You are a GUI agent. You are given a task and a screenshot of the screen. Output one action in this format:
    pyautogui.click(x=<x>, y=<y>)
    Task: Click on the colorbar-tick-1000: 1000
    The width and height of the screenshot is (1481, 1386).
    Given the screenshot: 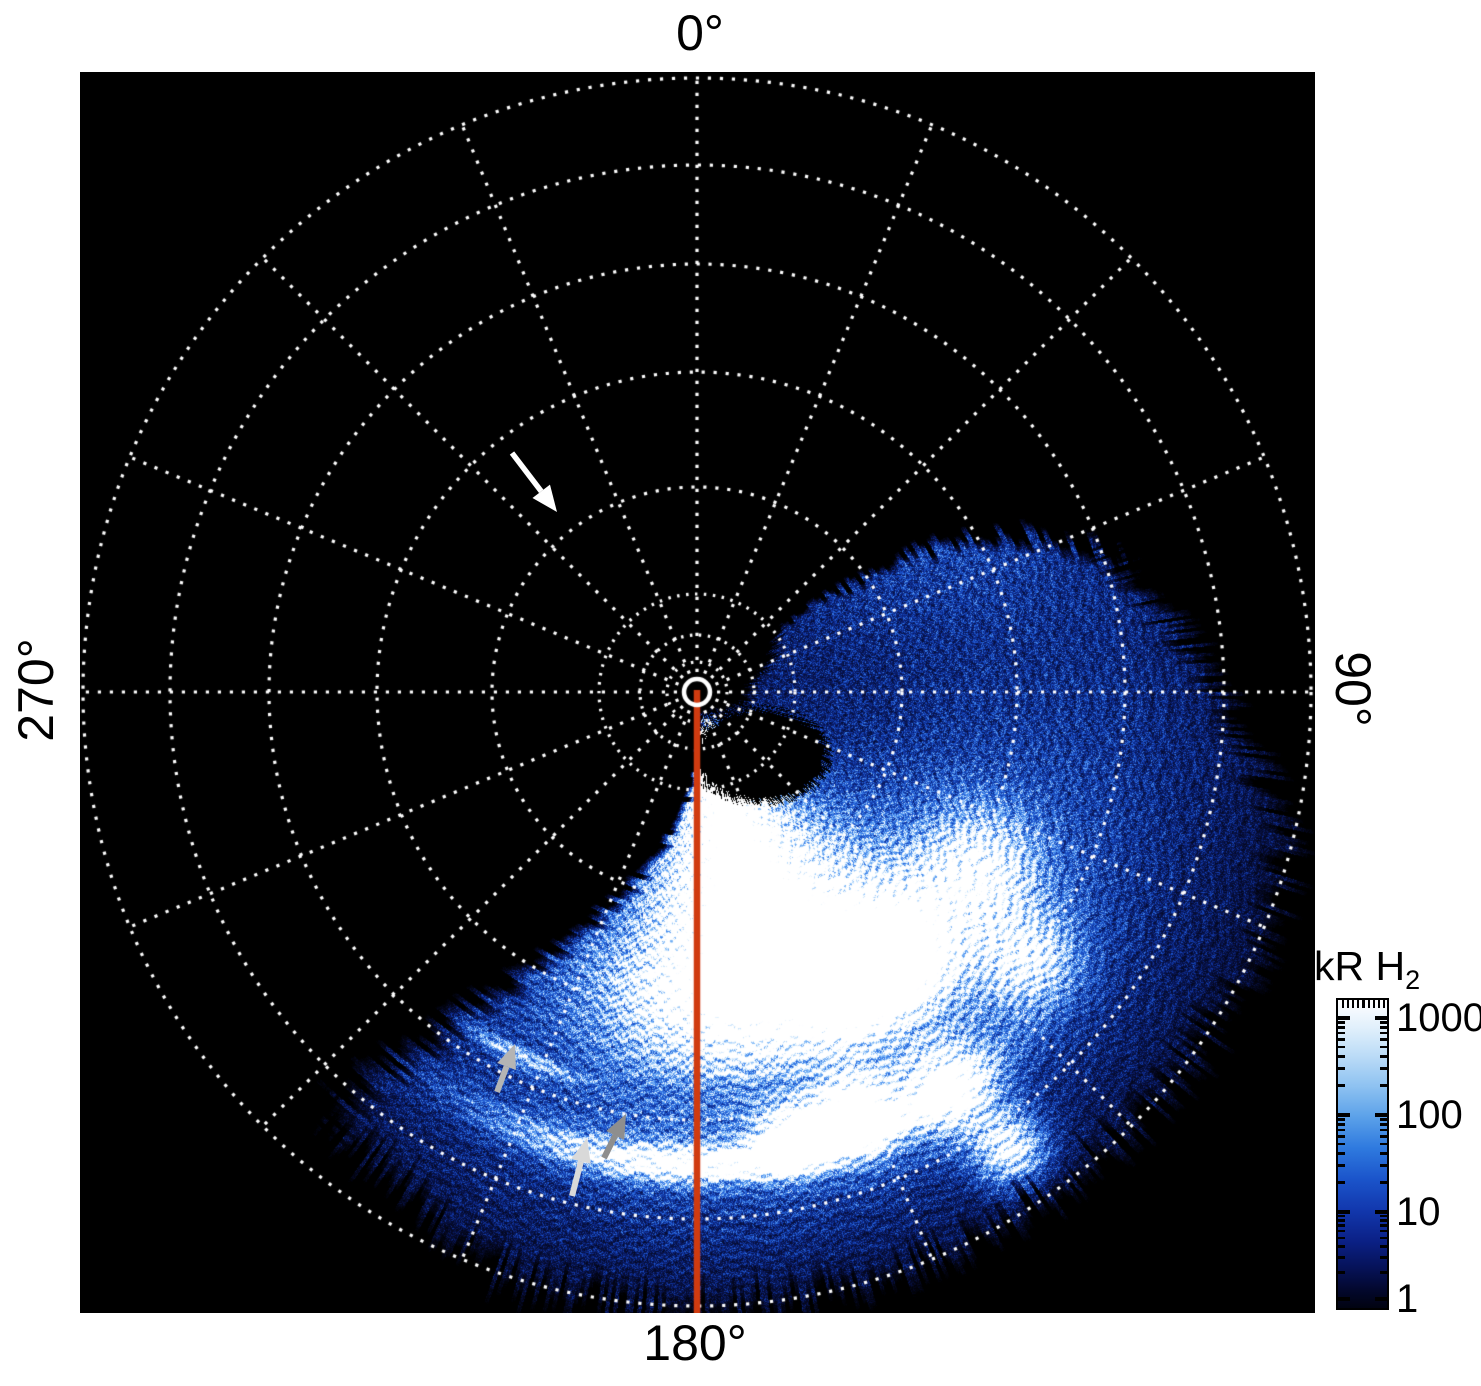 What is the action you would take?
    pyautogui.click(x=1438, y=1018)
    